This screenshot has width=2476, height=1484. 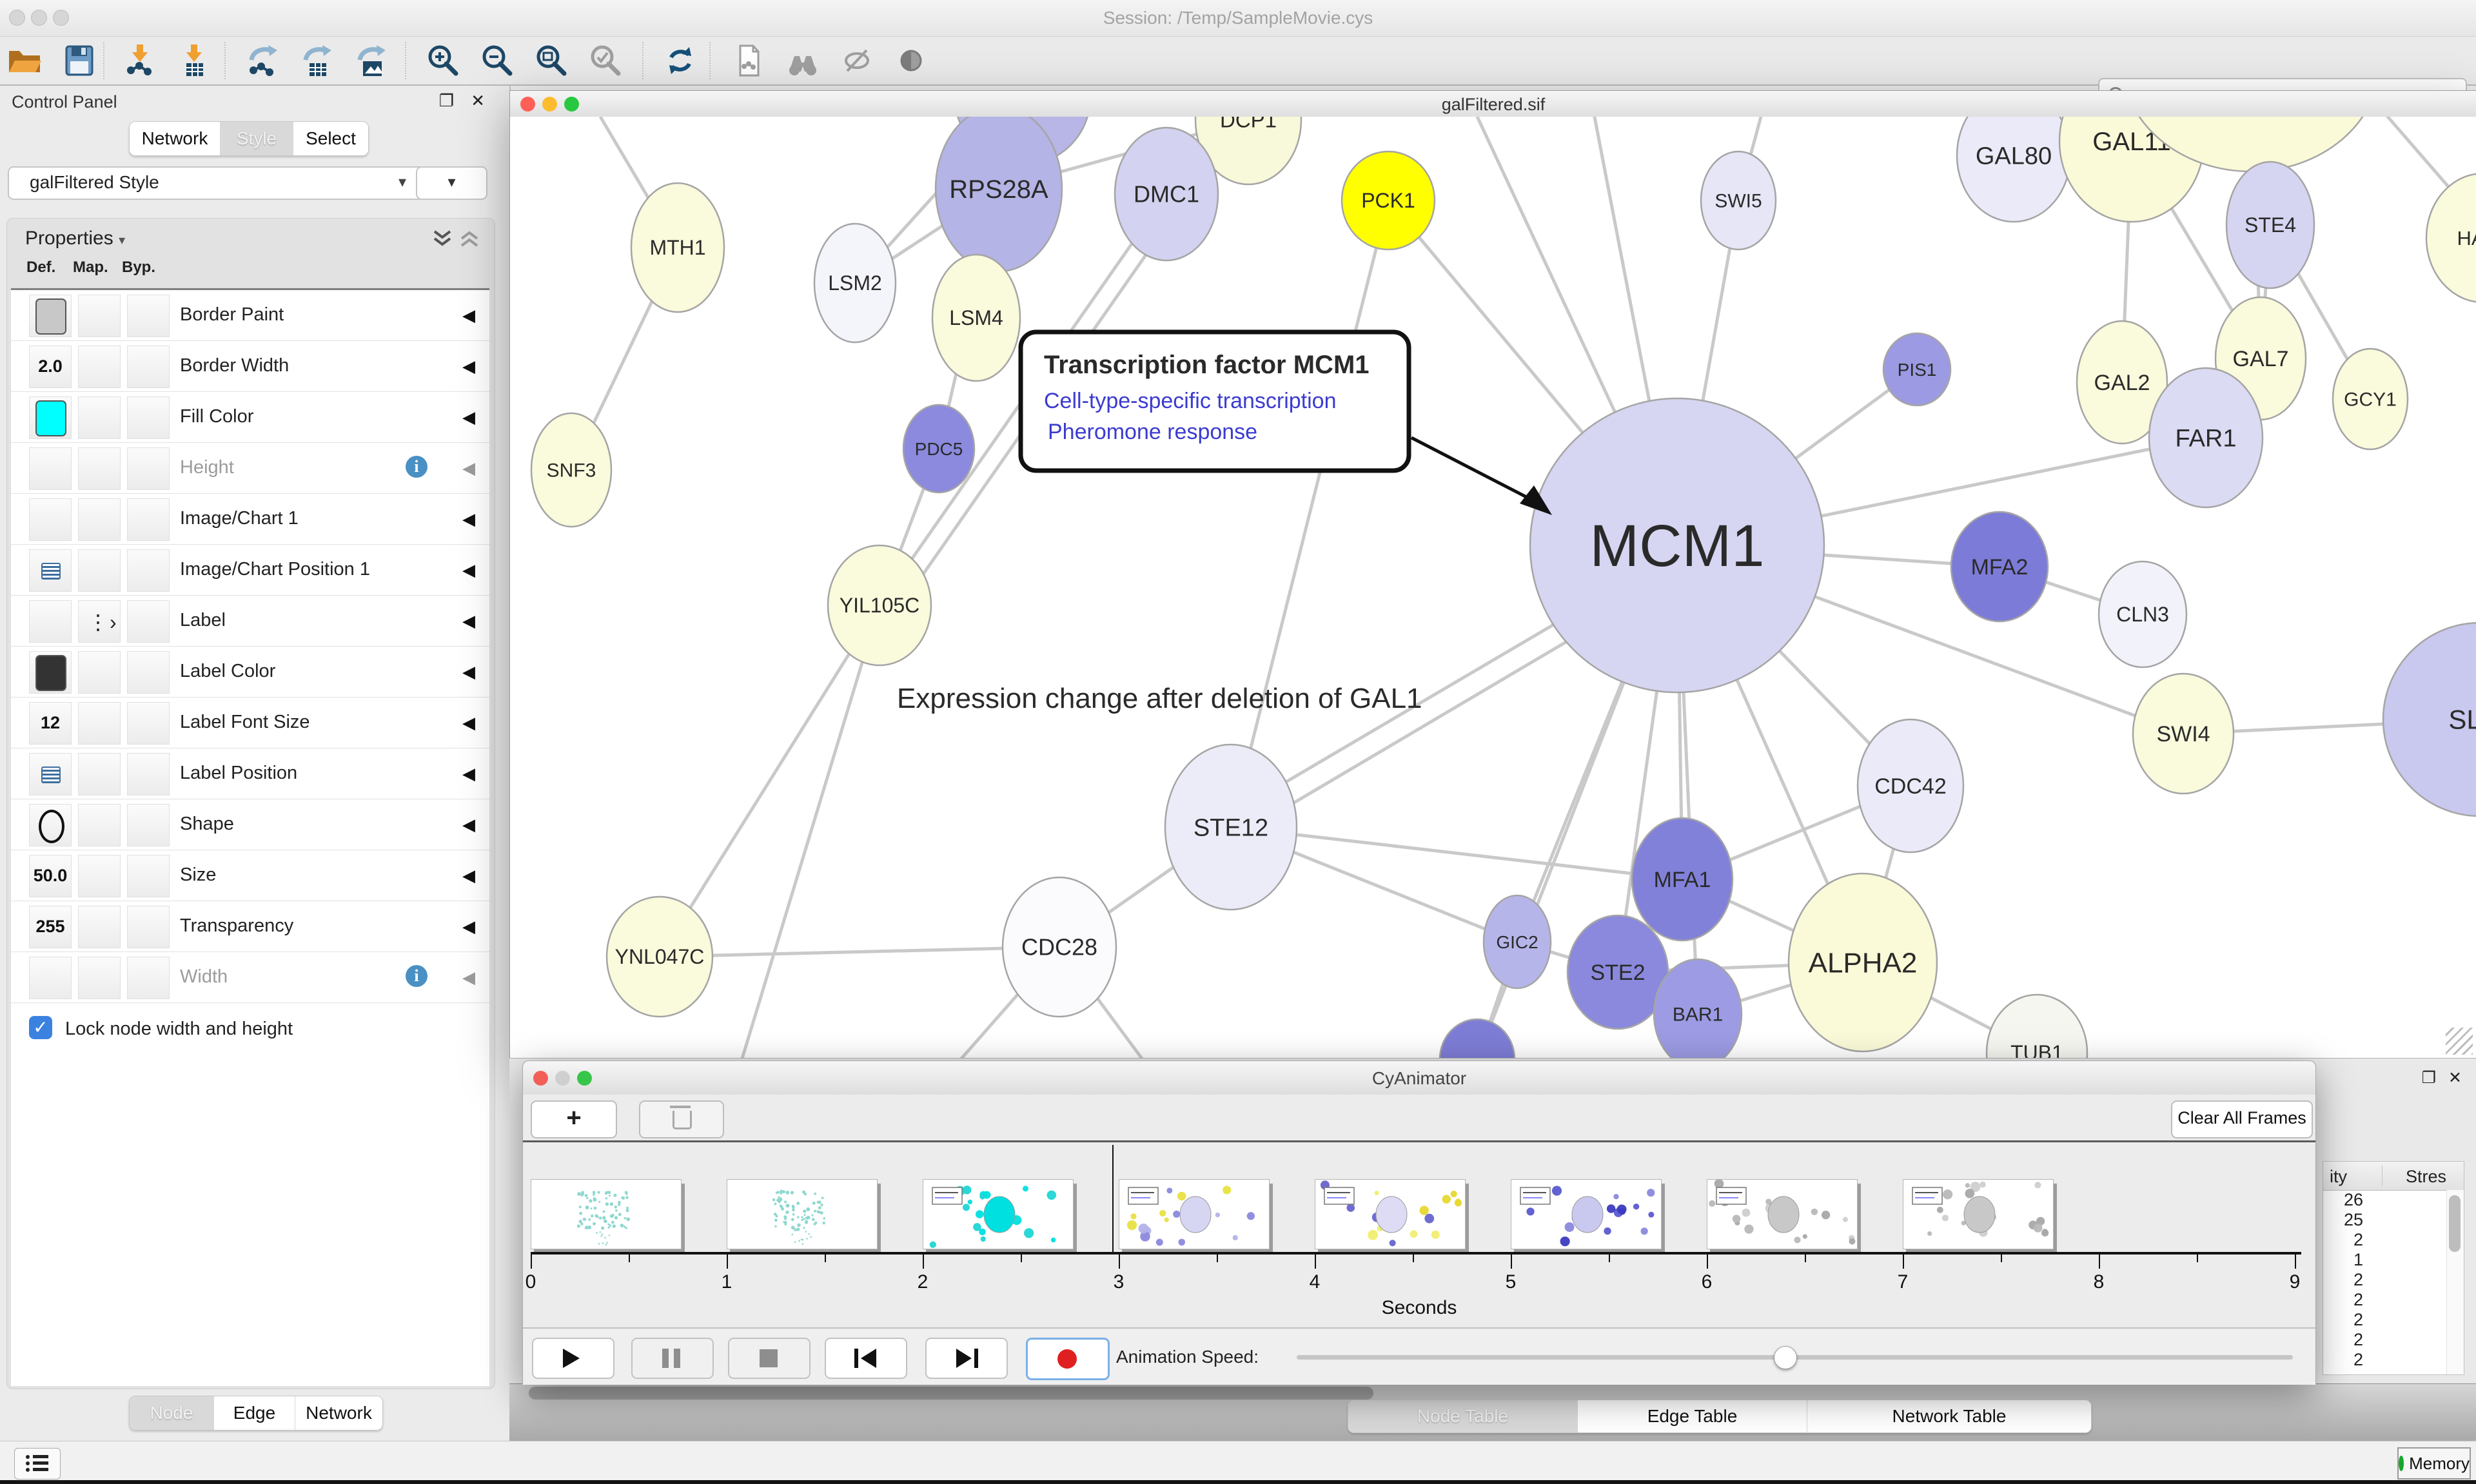 I want to click on network-node-SLT2: SLT2, so click(x=2429, y=719).